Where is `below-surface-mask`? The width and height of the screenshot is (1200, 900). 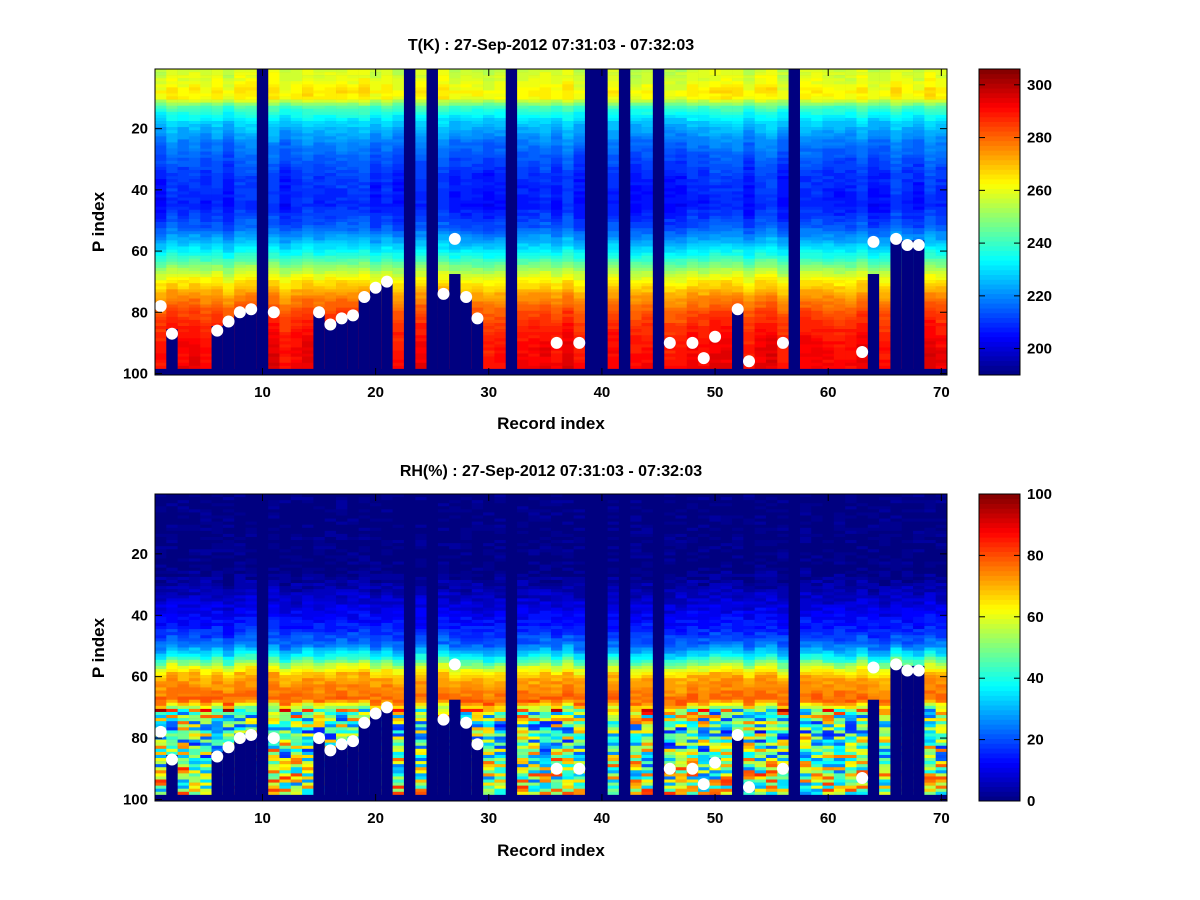 below-surface-mask is located at coordinates (443, 333).